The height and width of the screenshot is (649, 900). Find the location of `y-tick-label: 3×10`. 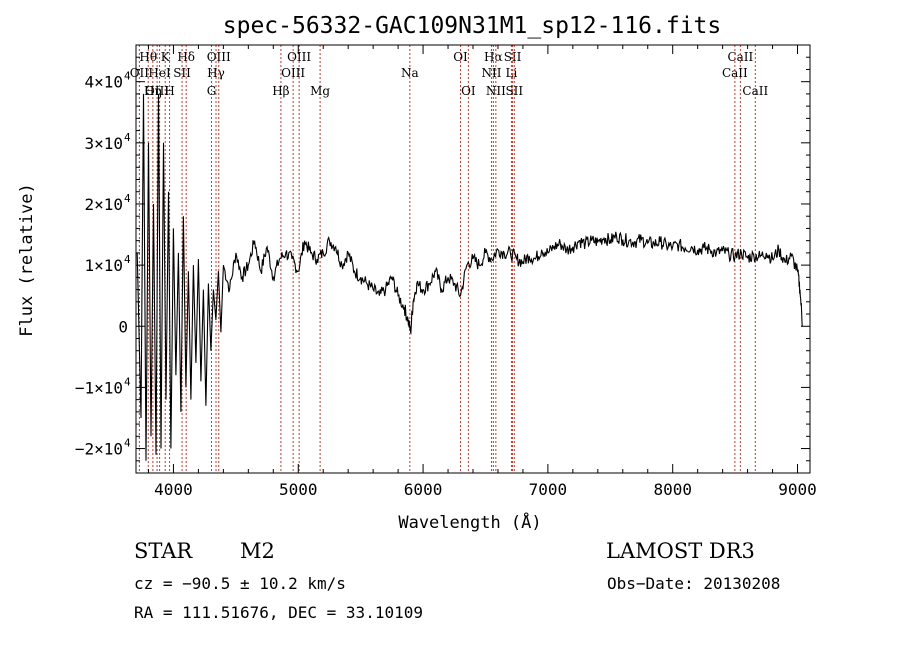

y-tick-label: 3×10 is located at coordinates (103, 143).